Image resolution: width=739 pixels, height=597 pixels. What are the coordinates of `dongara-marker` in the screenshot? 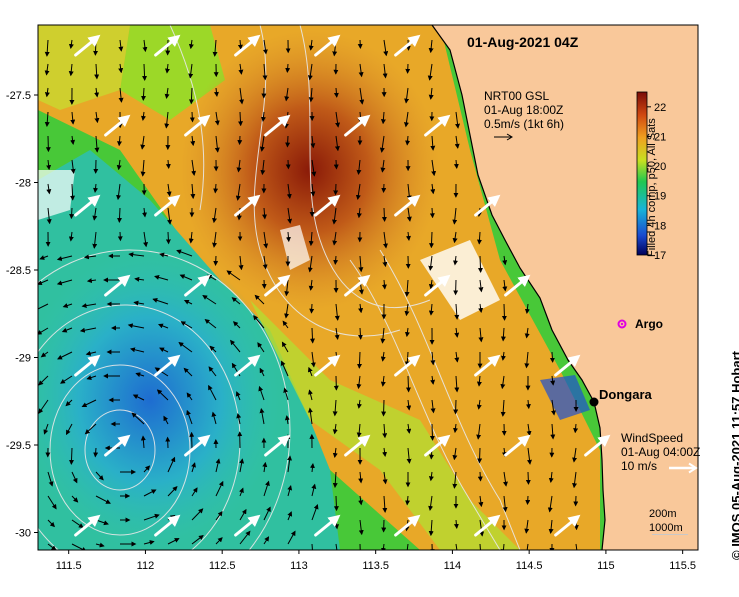 It's located at (594, 402).